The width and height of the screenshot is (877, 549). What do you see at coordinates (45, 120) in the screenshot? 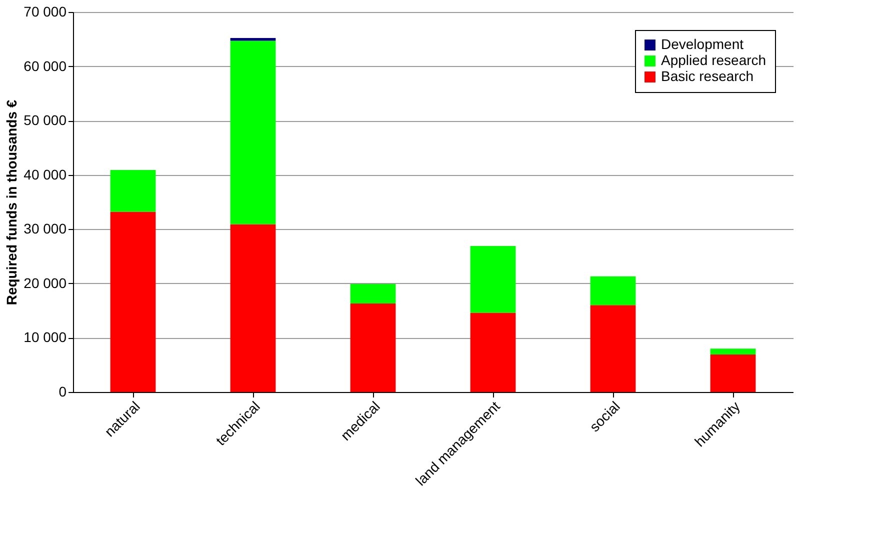
I see `y-tick-label: 50 000` at bounding box center [45, 120].